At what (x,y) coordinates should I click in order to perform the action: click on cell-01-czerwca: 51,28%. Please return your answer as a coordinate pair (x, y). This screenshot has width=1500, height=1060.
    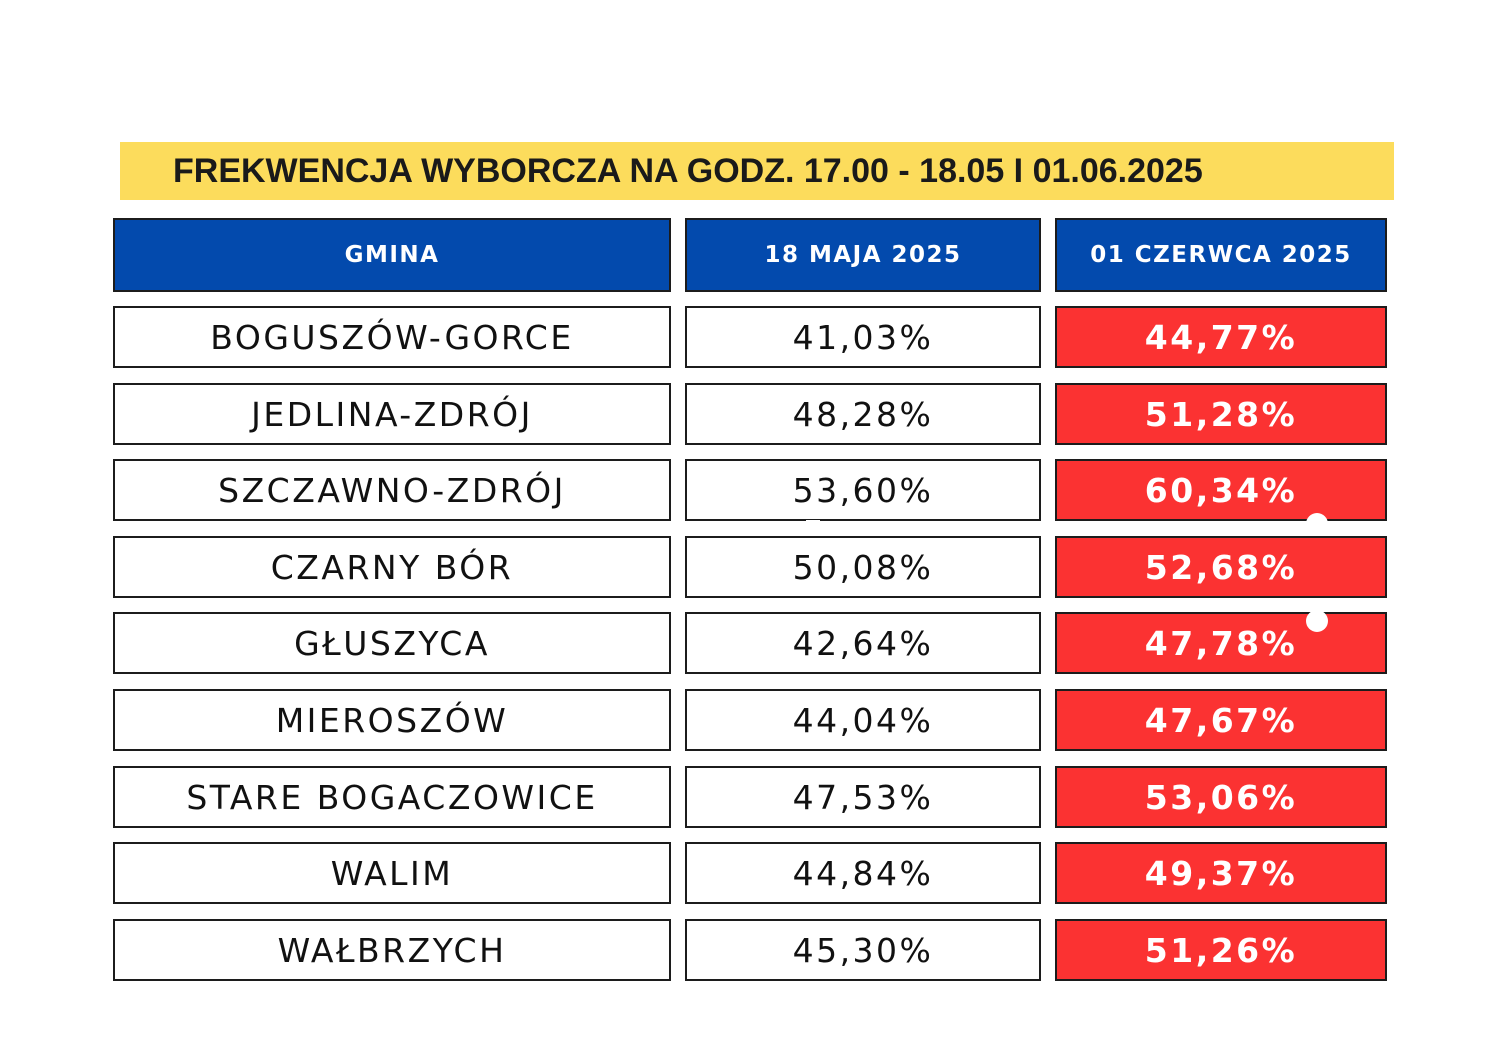
    Looking at the image, I should click on (1221, 414).